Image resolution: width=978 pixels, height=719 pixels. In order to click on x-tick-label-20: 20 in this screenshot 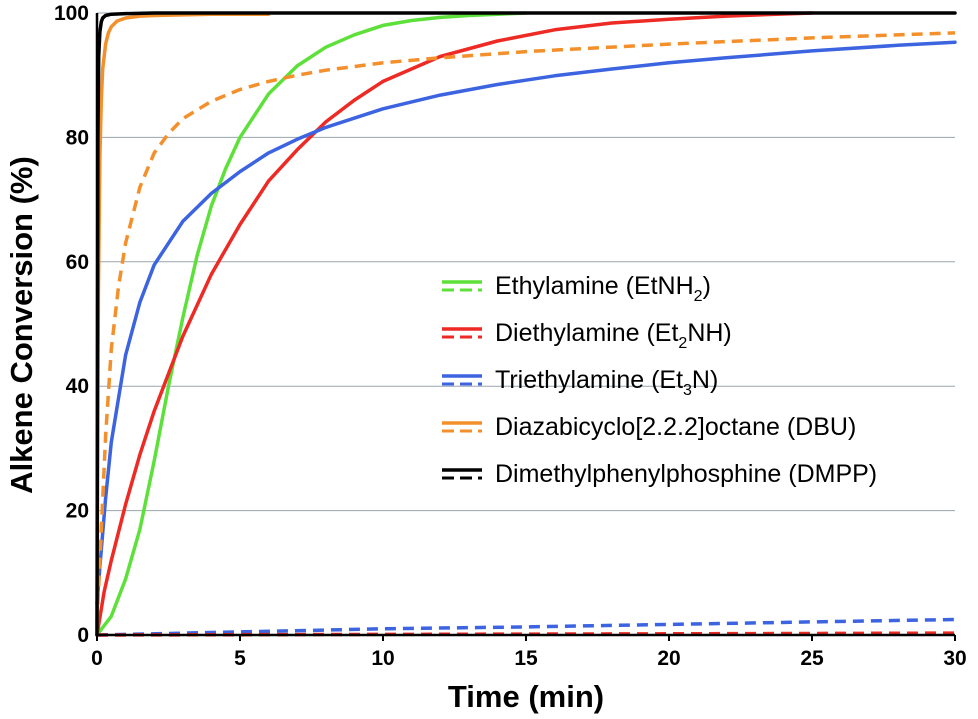, I will do `click(668, 658)`.